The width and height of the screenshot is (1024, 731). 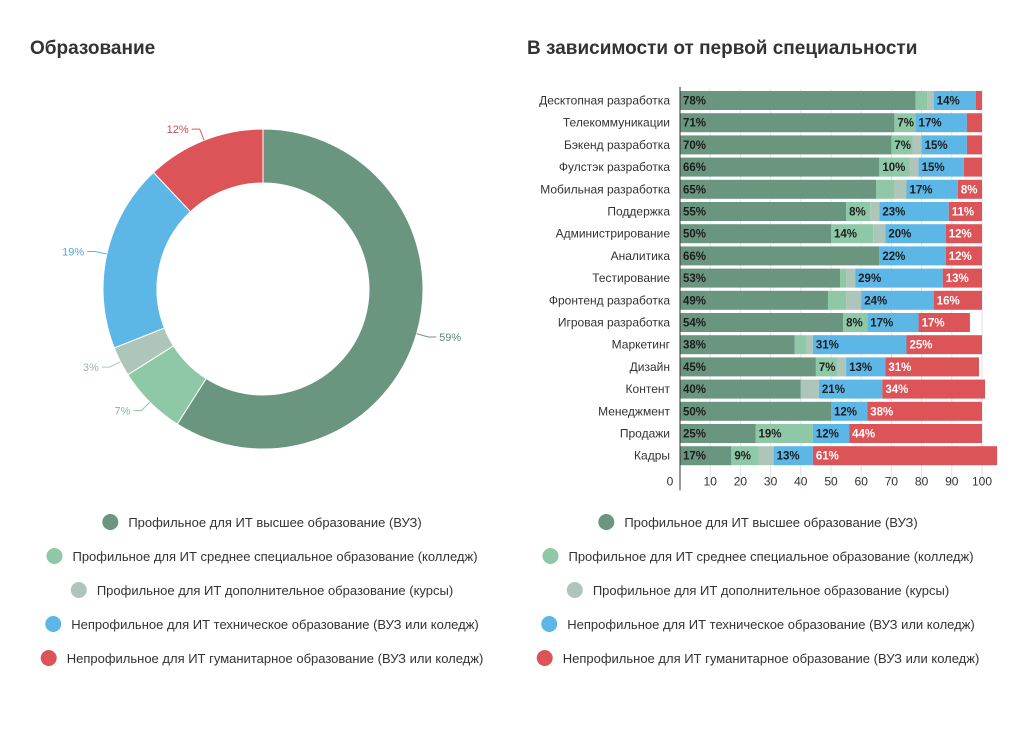 I want to click on bar-data-label: 40%, so click(x=694, y=390).